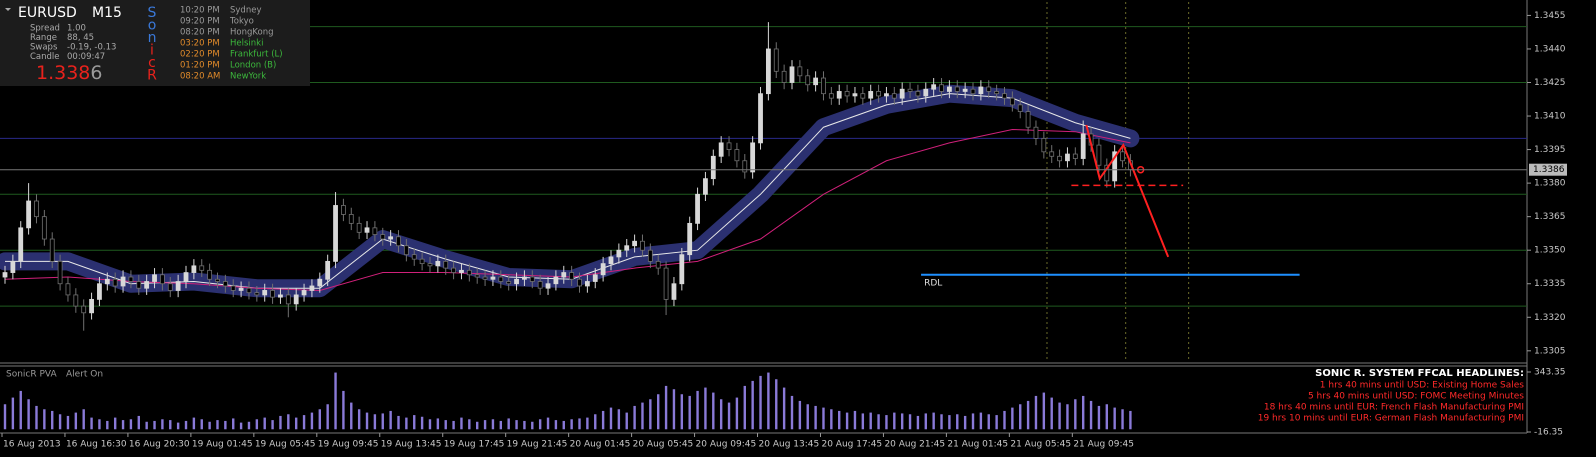 The width and height of the screenshot is (1596, 457). I want to click on info-value: 88, 45, so click(80, 38).